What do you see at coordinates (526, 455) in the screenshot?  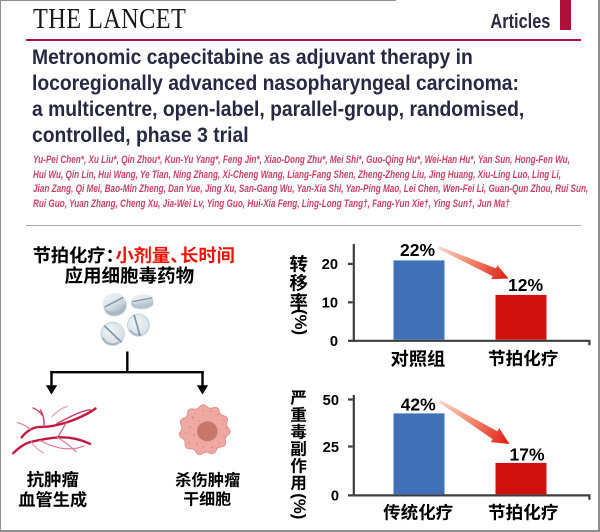 I see `svg-text: 17%` at bounding box center [526, 455].